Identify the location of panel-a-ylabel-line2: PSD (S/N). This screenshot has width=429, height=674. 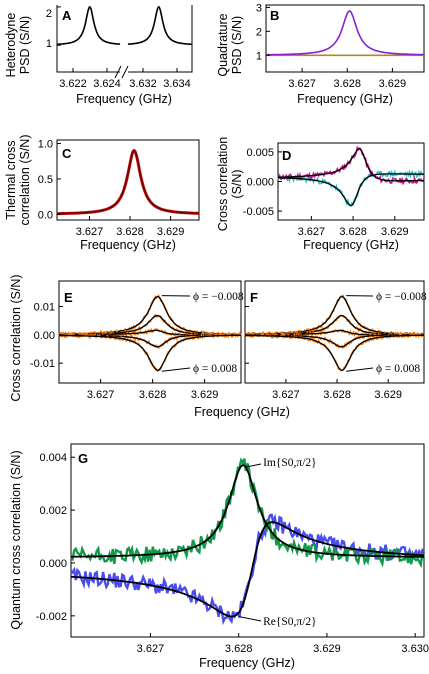
(25, 45).